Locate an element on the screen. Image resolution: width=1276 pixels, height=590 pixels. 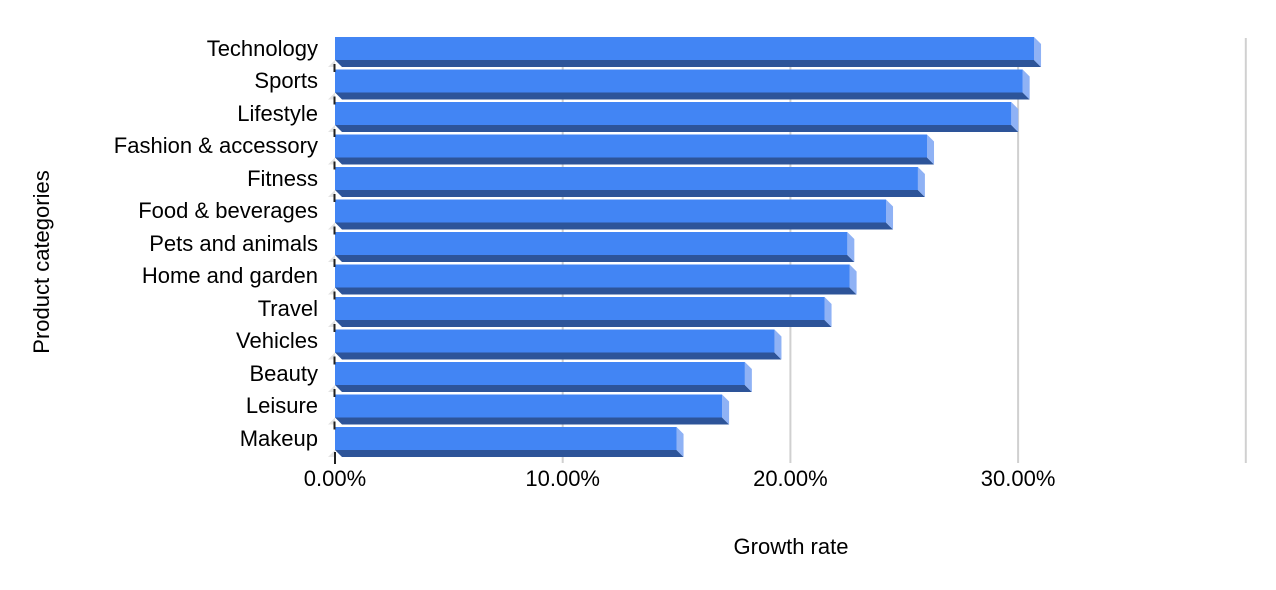
category-label: Technology is located at coordinates (262, 48).